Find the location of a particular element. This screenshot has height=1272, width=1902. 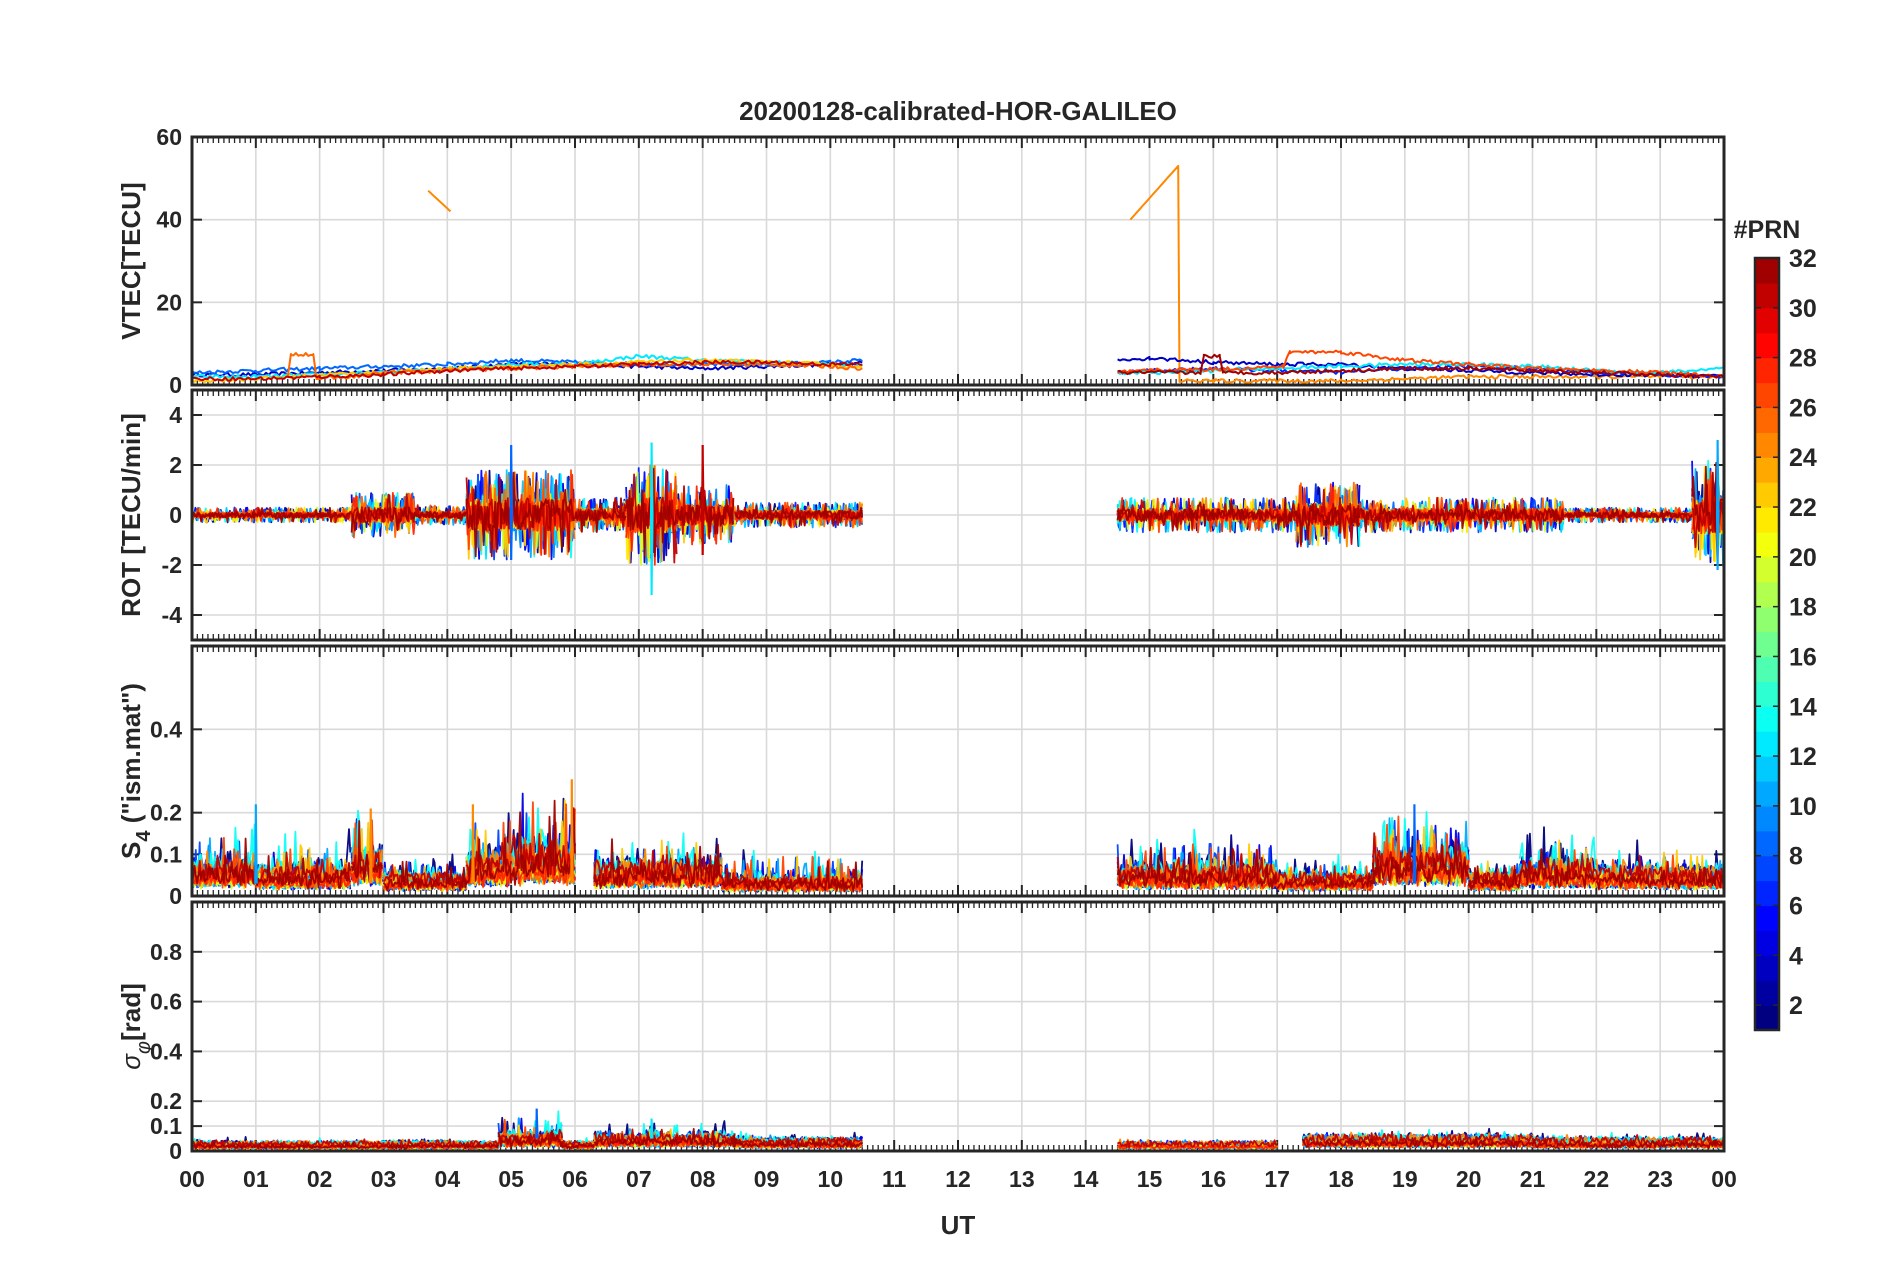

y-tick-label: -2 is located at coordinates (172, 565).